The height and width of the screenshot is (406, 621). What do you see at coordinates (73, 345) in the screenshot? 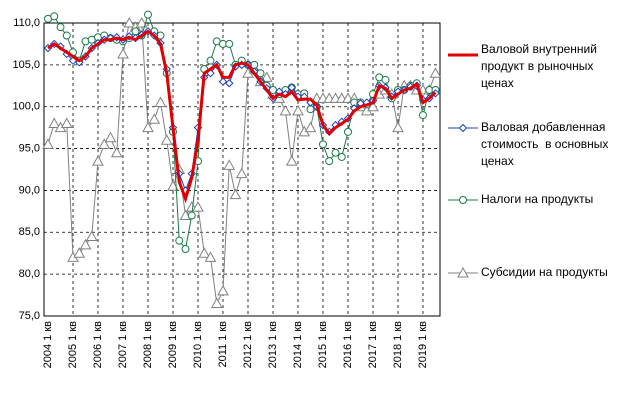
I see `x-tick-label: 2005 1 кв` at bounding box center [73, 345].